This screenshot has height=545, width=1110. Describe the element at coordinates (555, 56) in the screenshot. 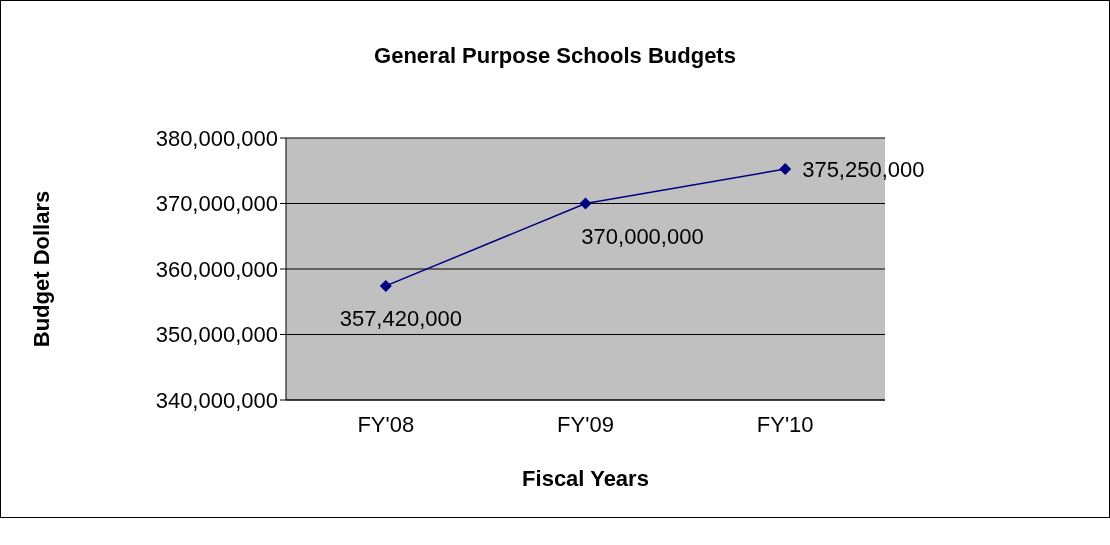

I see `chart-title: General Purpose Schools Budgets` at that location.